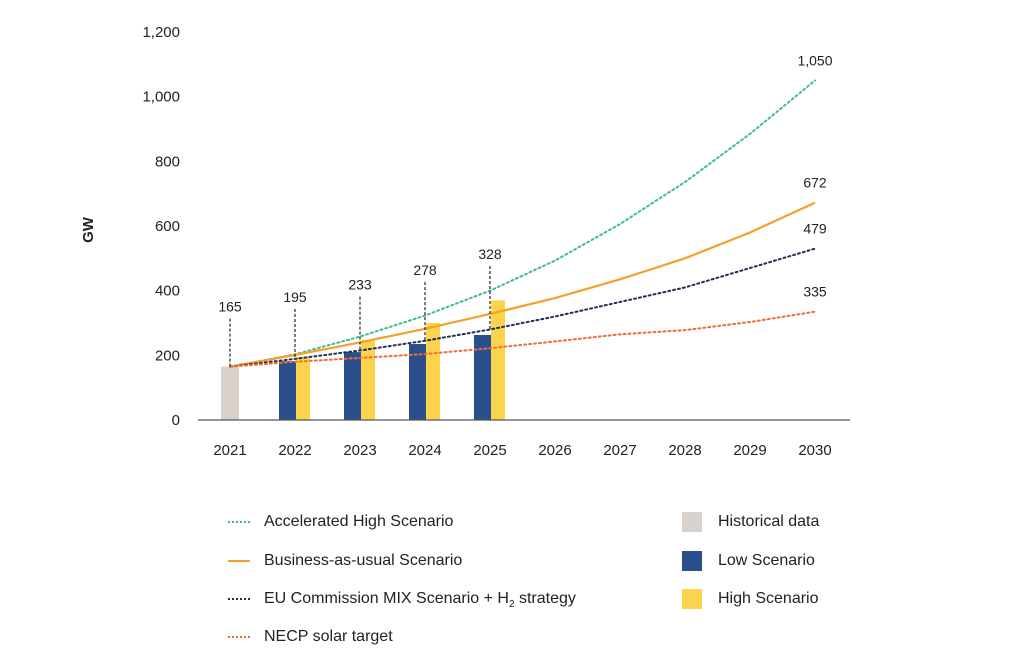 The width and height of the screenshot is (1024, 666). I want to click on x-tick-label: 2026, so click(554, 450).